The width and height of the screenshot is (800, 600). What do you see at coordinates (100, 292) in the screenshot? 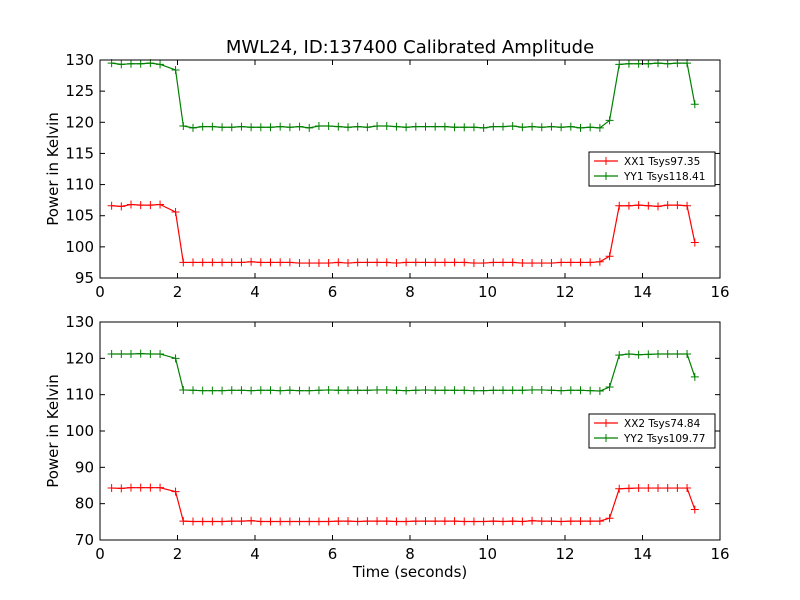
I see `panel-1-x-tick-label: 0` at bounding box center [100, 292].